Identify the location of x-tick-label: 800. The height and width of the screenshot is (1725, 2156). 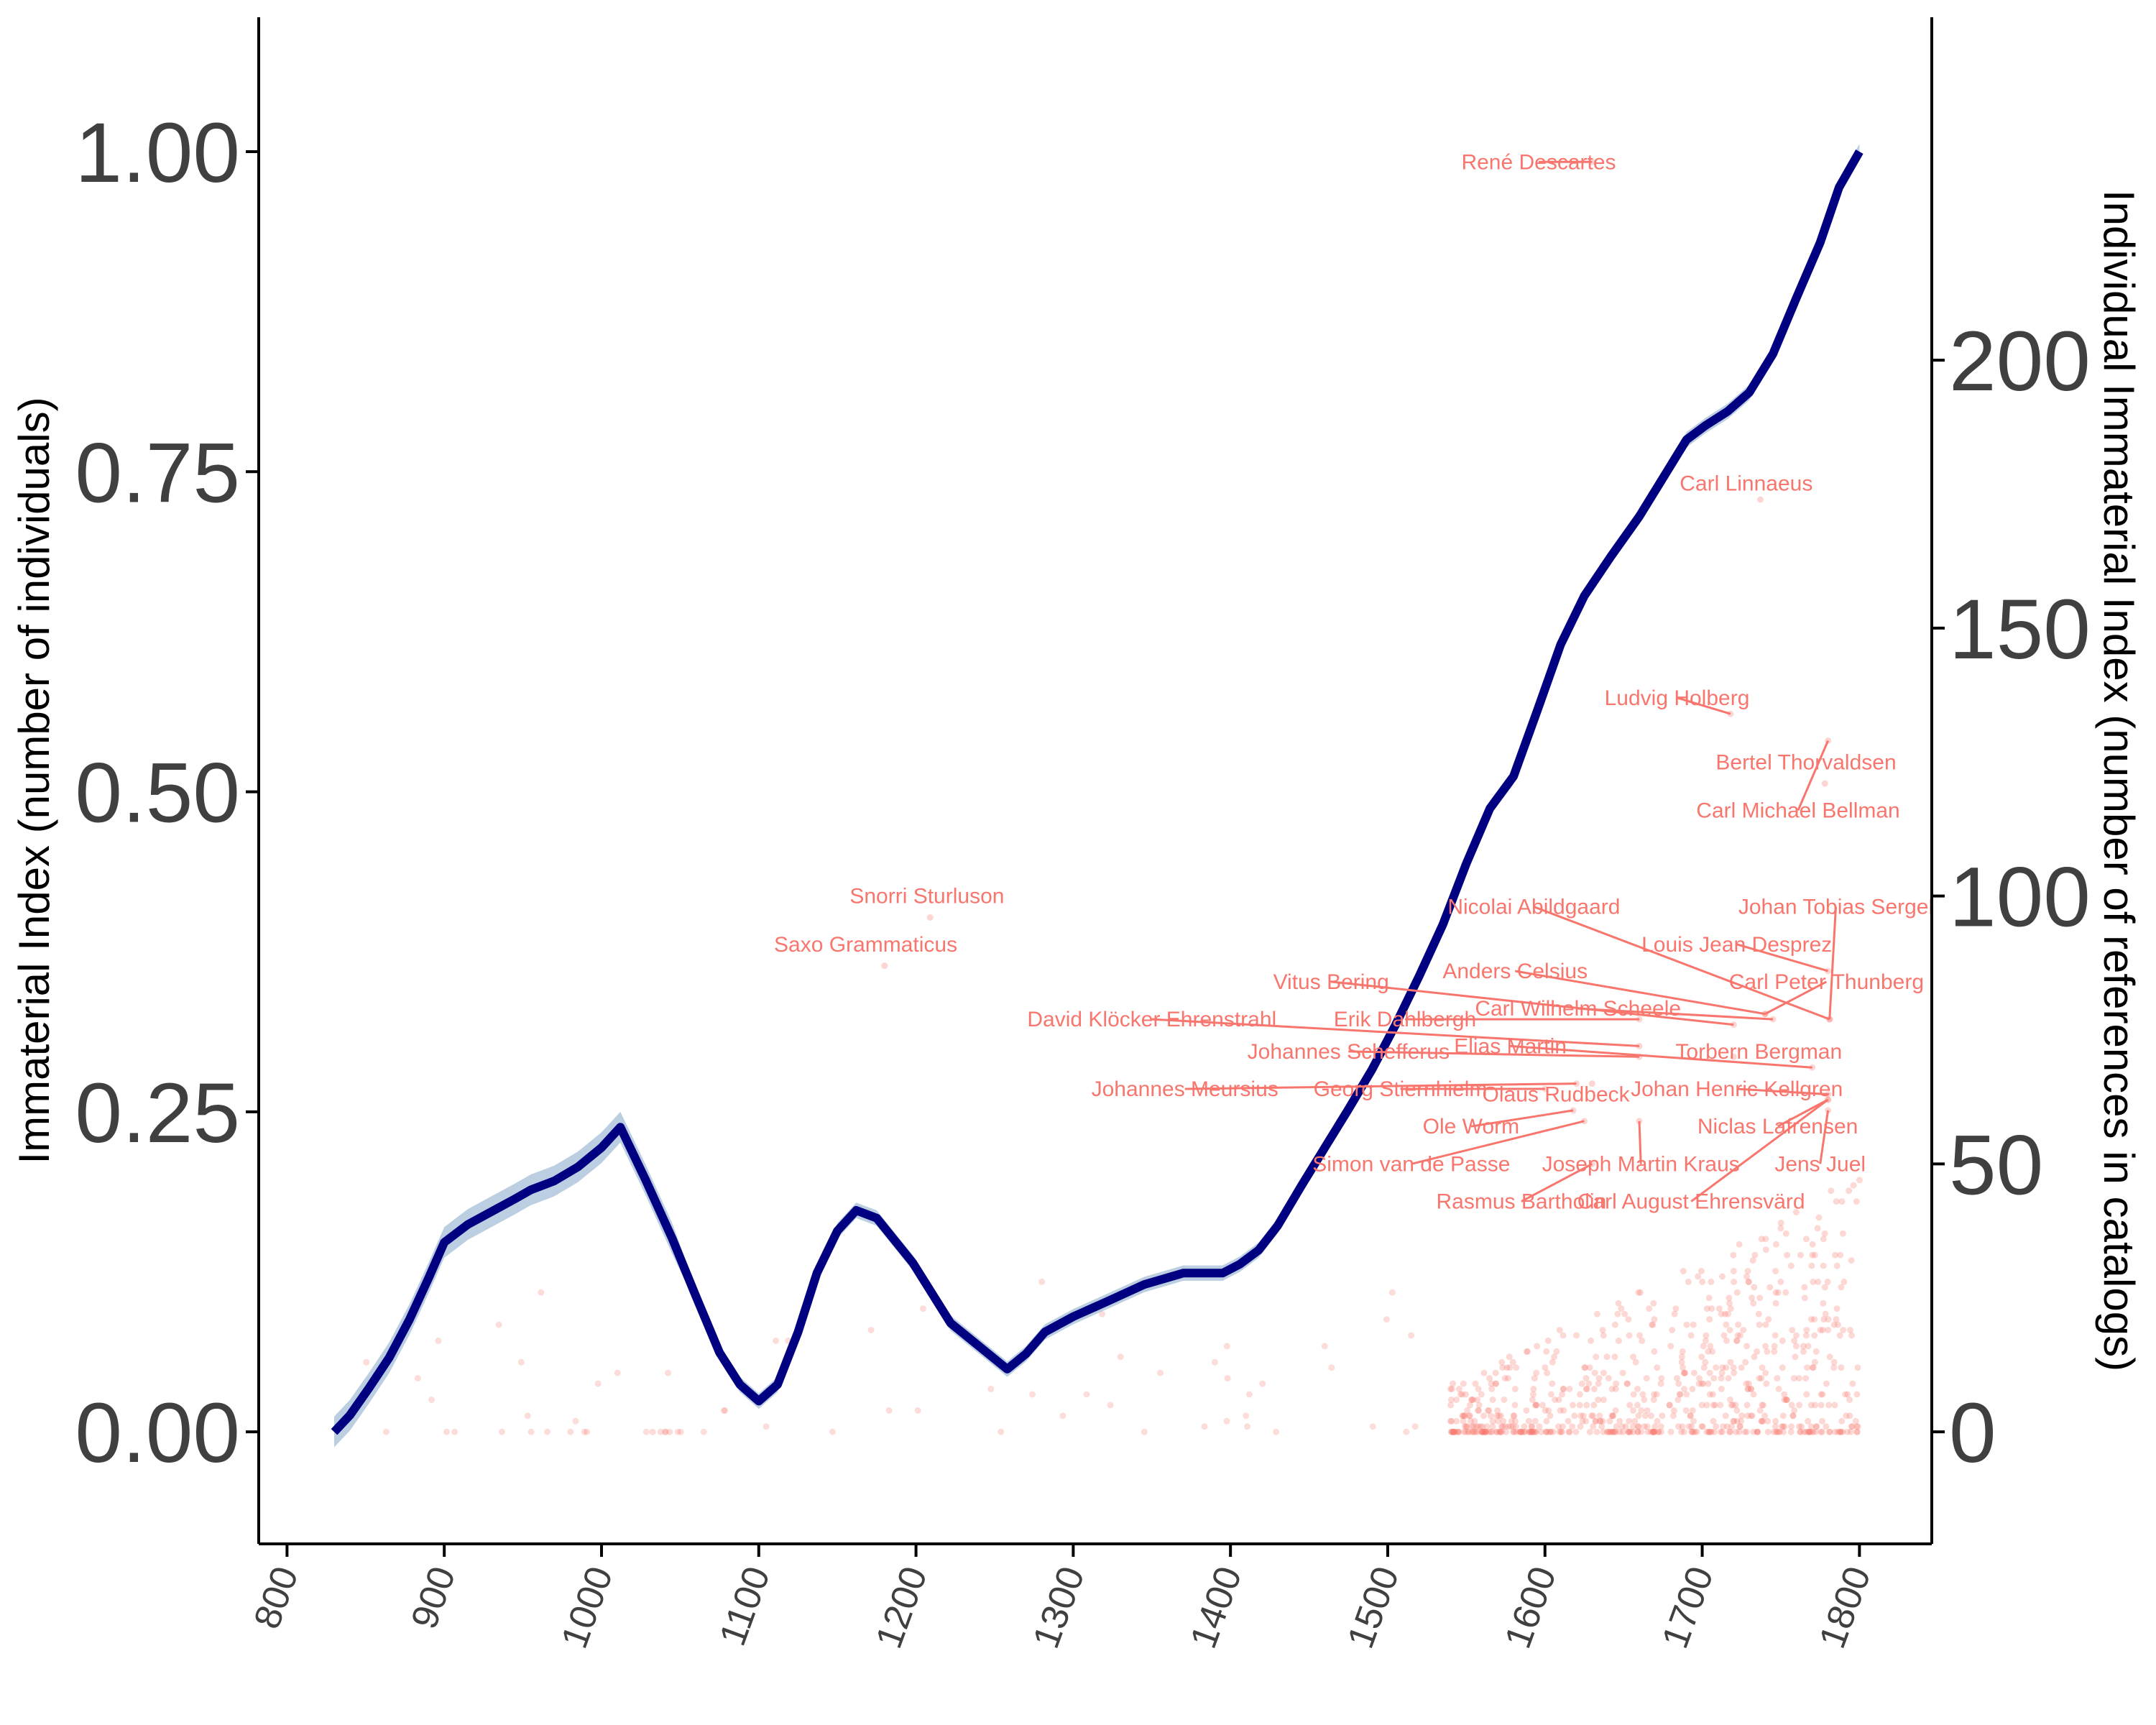
(276, 1597).